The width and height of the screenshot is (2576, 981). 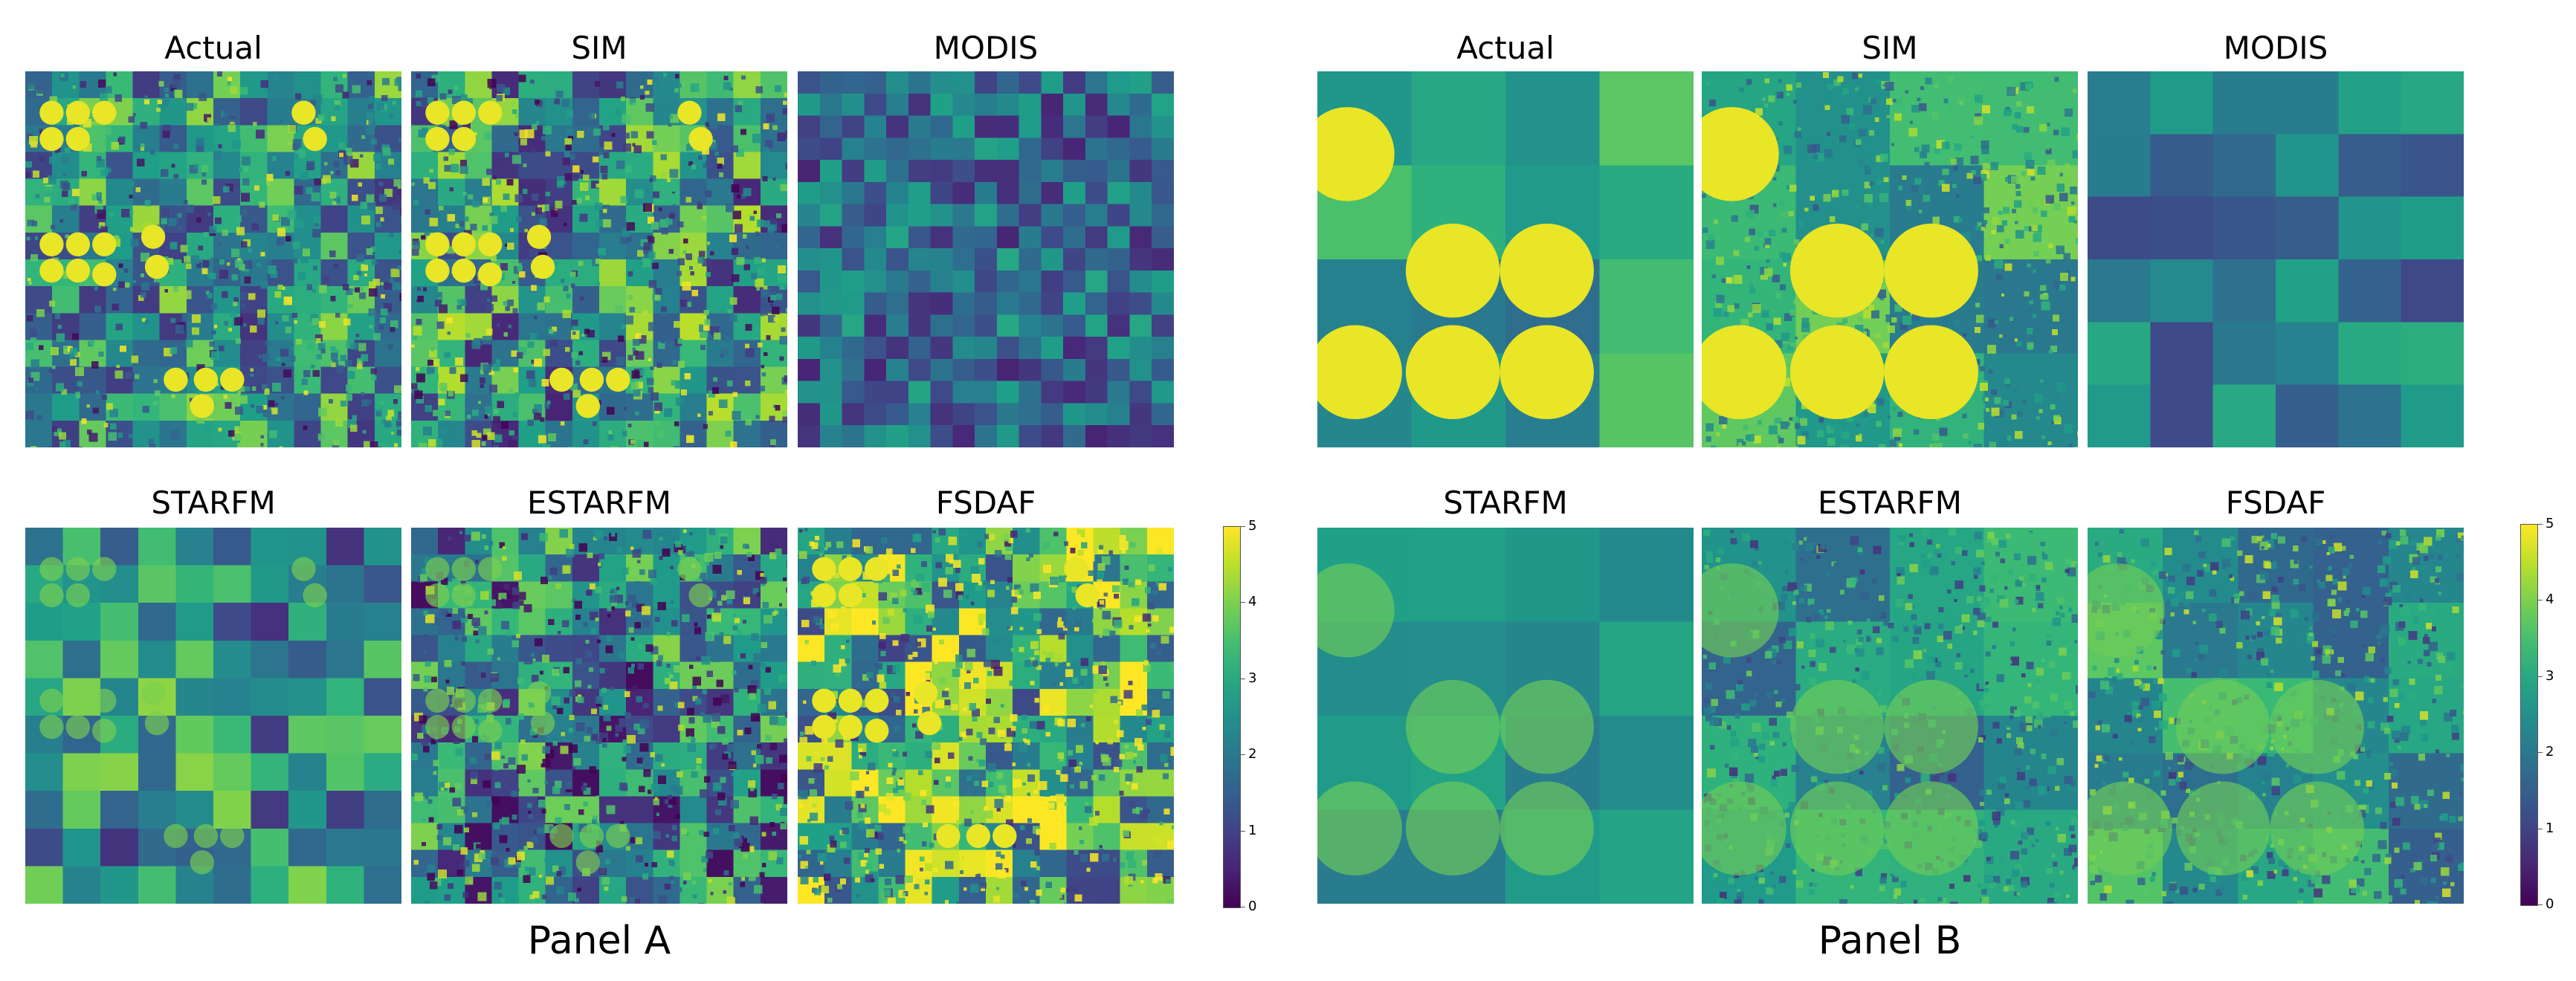 What do you see at coordinates (1890, 941) in the screenshot?
I see `panel-label: Panel B` at bounding box center [1890, 941].